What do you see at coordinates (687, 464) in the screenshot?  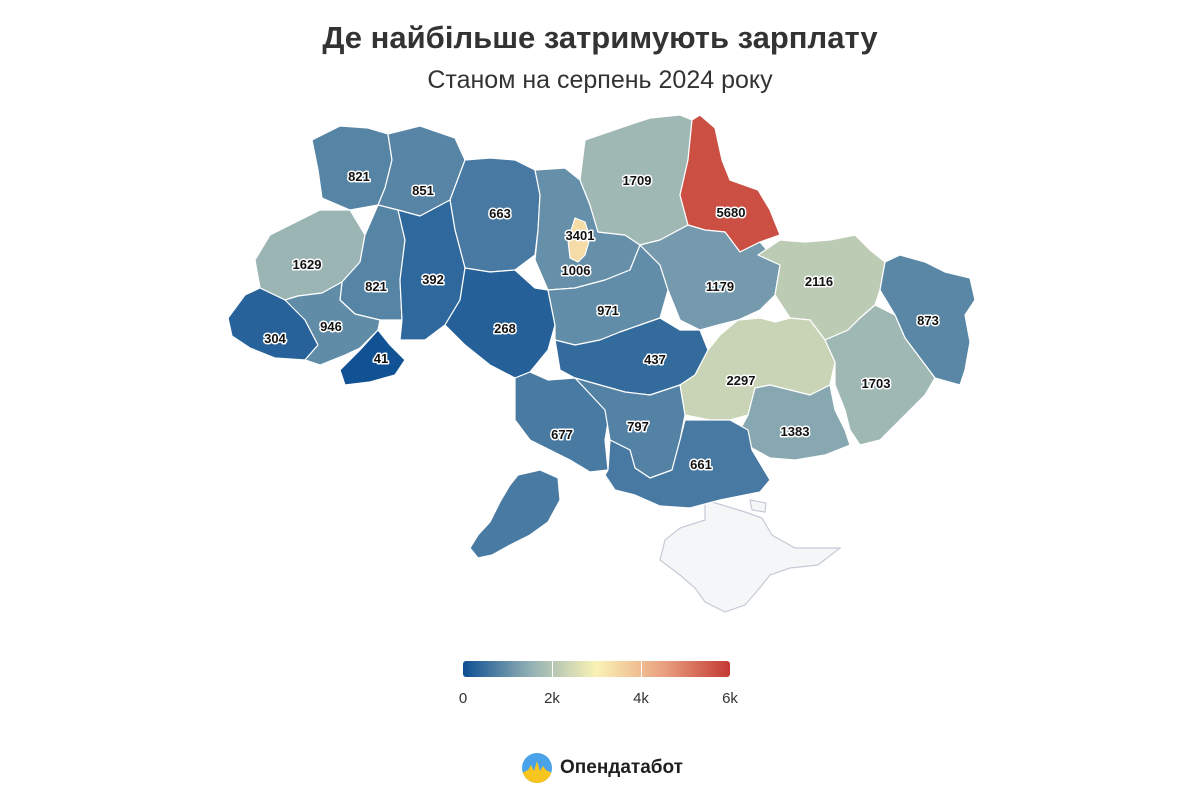 I see `region-kherson` at bounding box center [687, 464].